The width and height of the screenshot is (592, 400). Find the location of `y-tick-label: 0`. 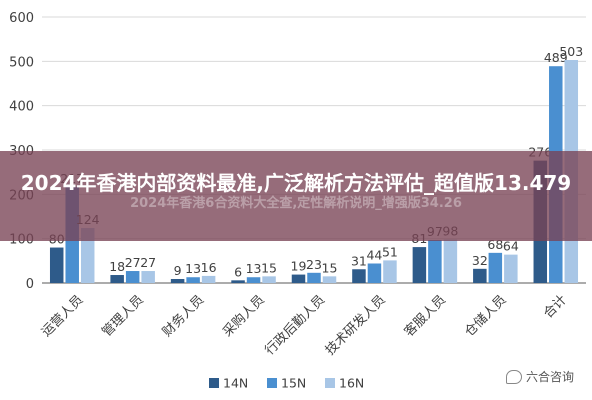

y-tick-label: 0 is located at coordinates (30, 284).